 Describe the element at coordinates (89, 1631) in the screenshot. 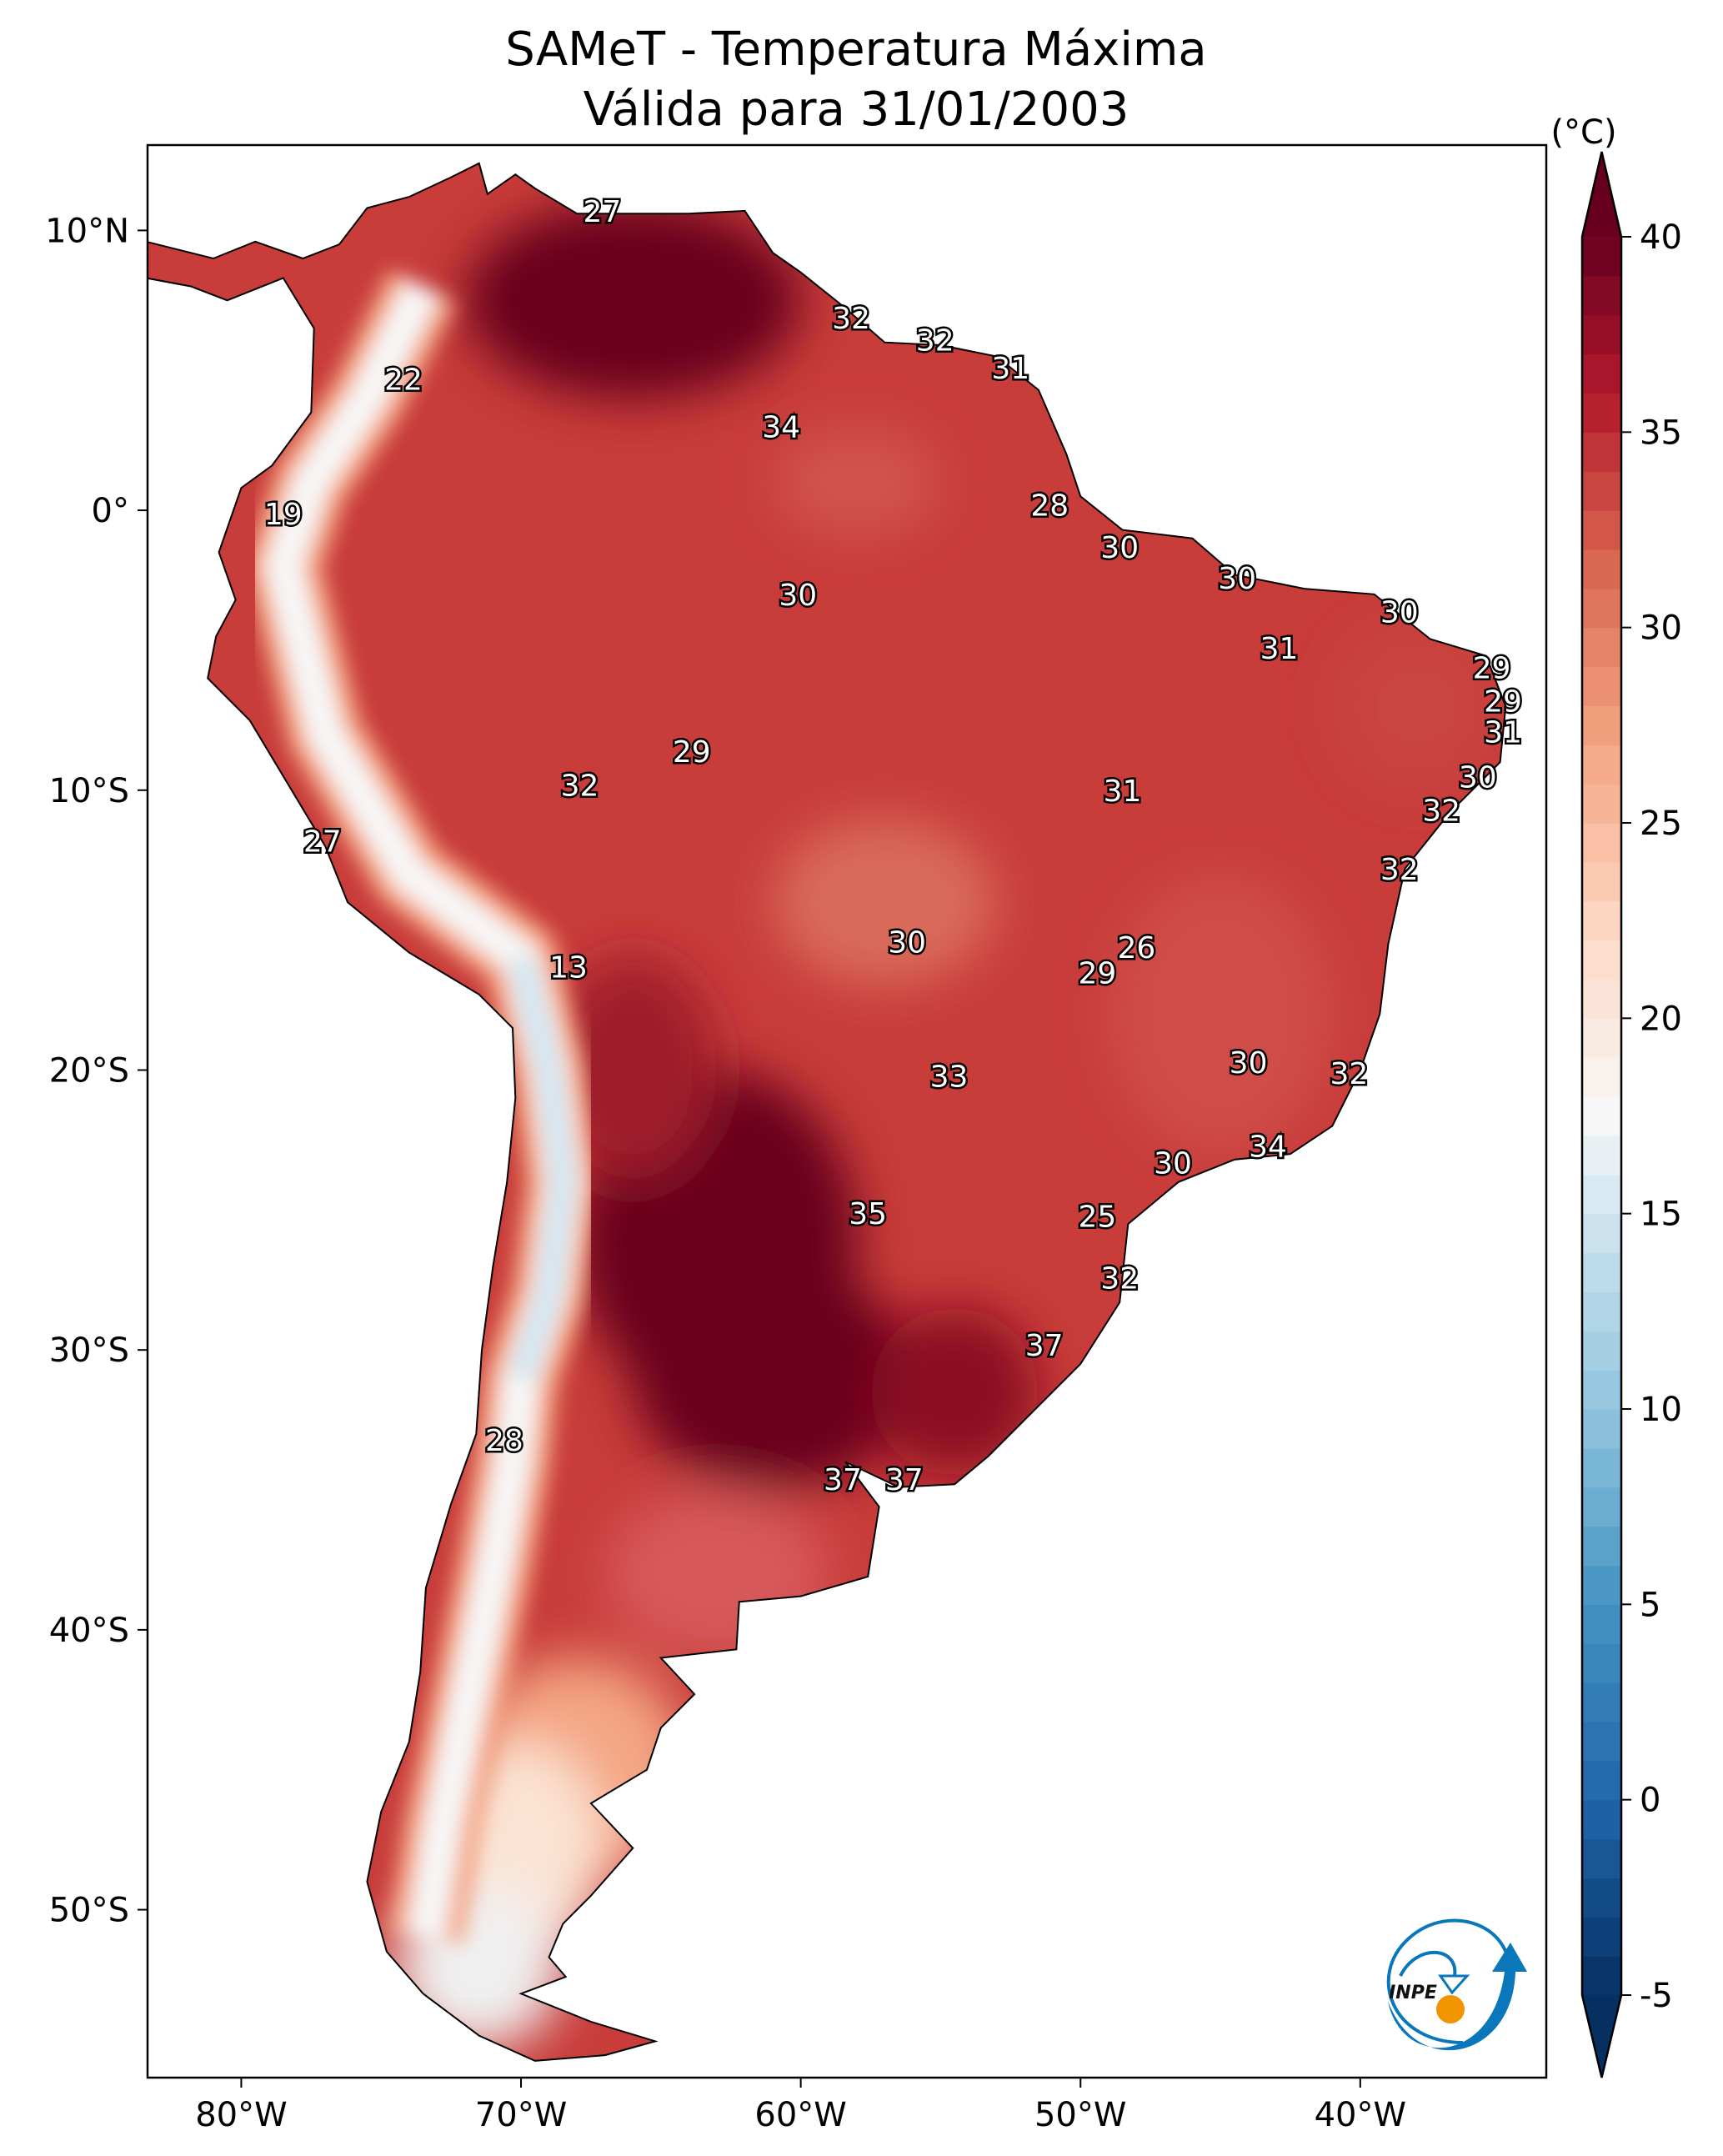

I see `lat-tick-label: 40°S` at that location.